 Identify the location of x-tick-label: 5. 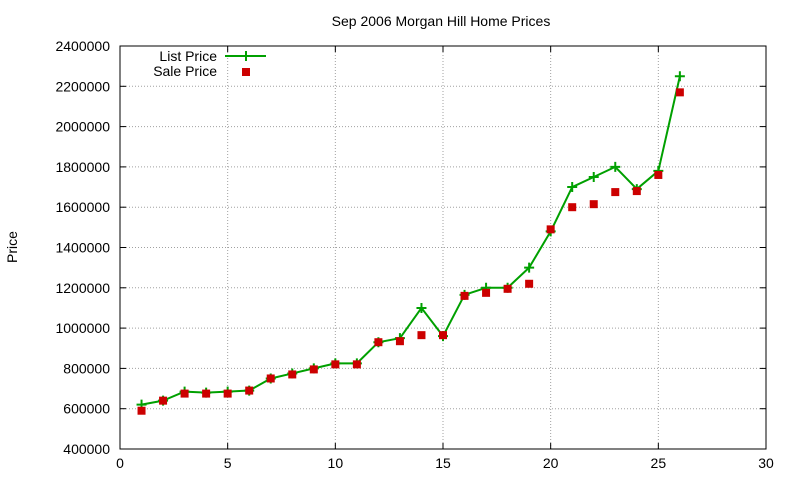
(228, 463).